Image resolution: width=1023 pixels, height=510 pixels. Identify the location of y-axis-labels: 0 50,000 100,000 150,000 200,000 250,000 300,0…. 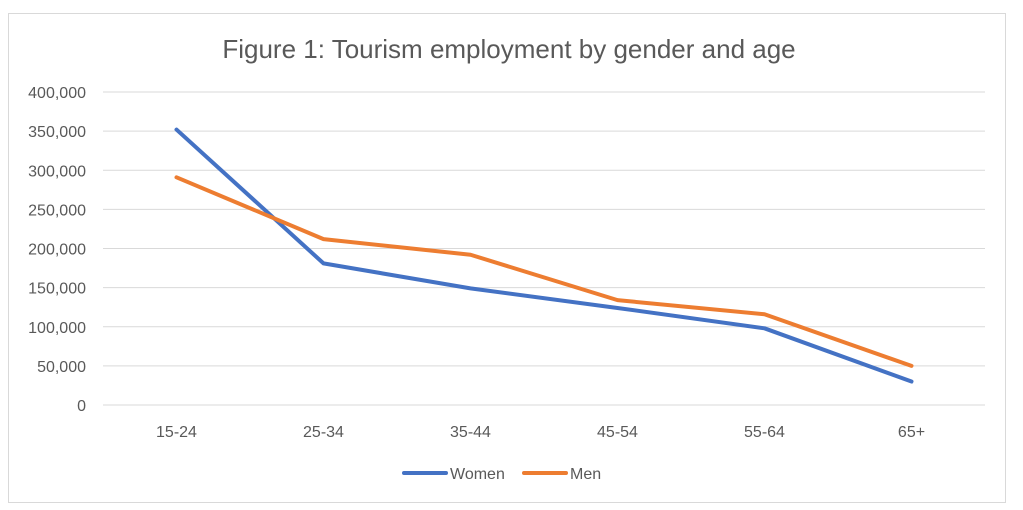
(57, 250).